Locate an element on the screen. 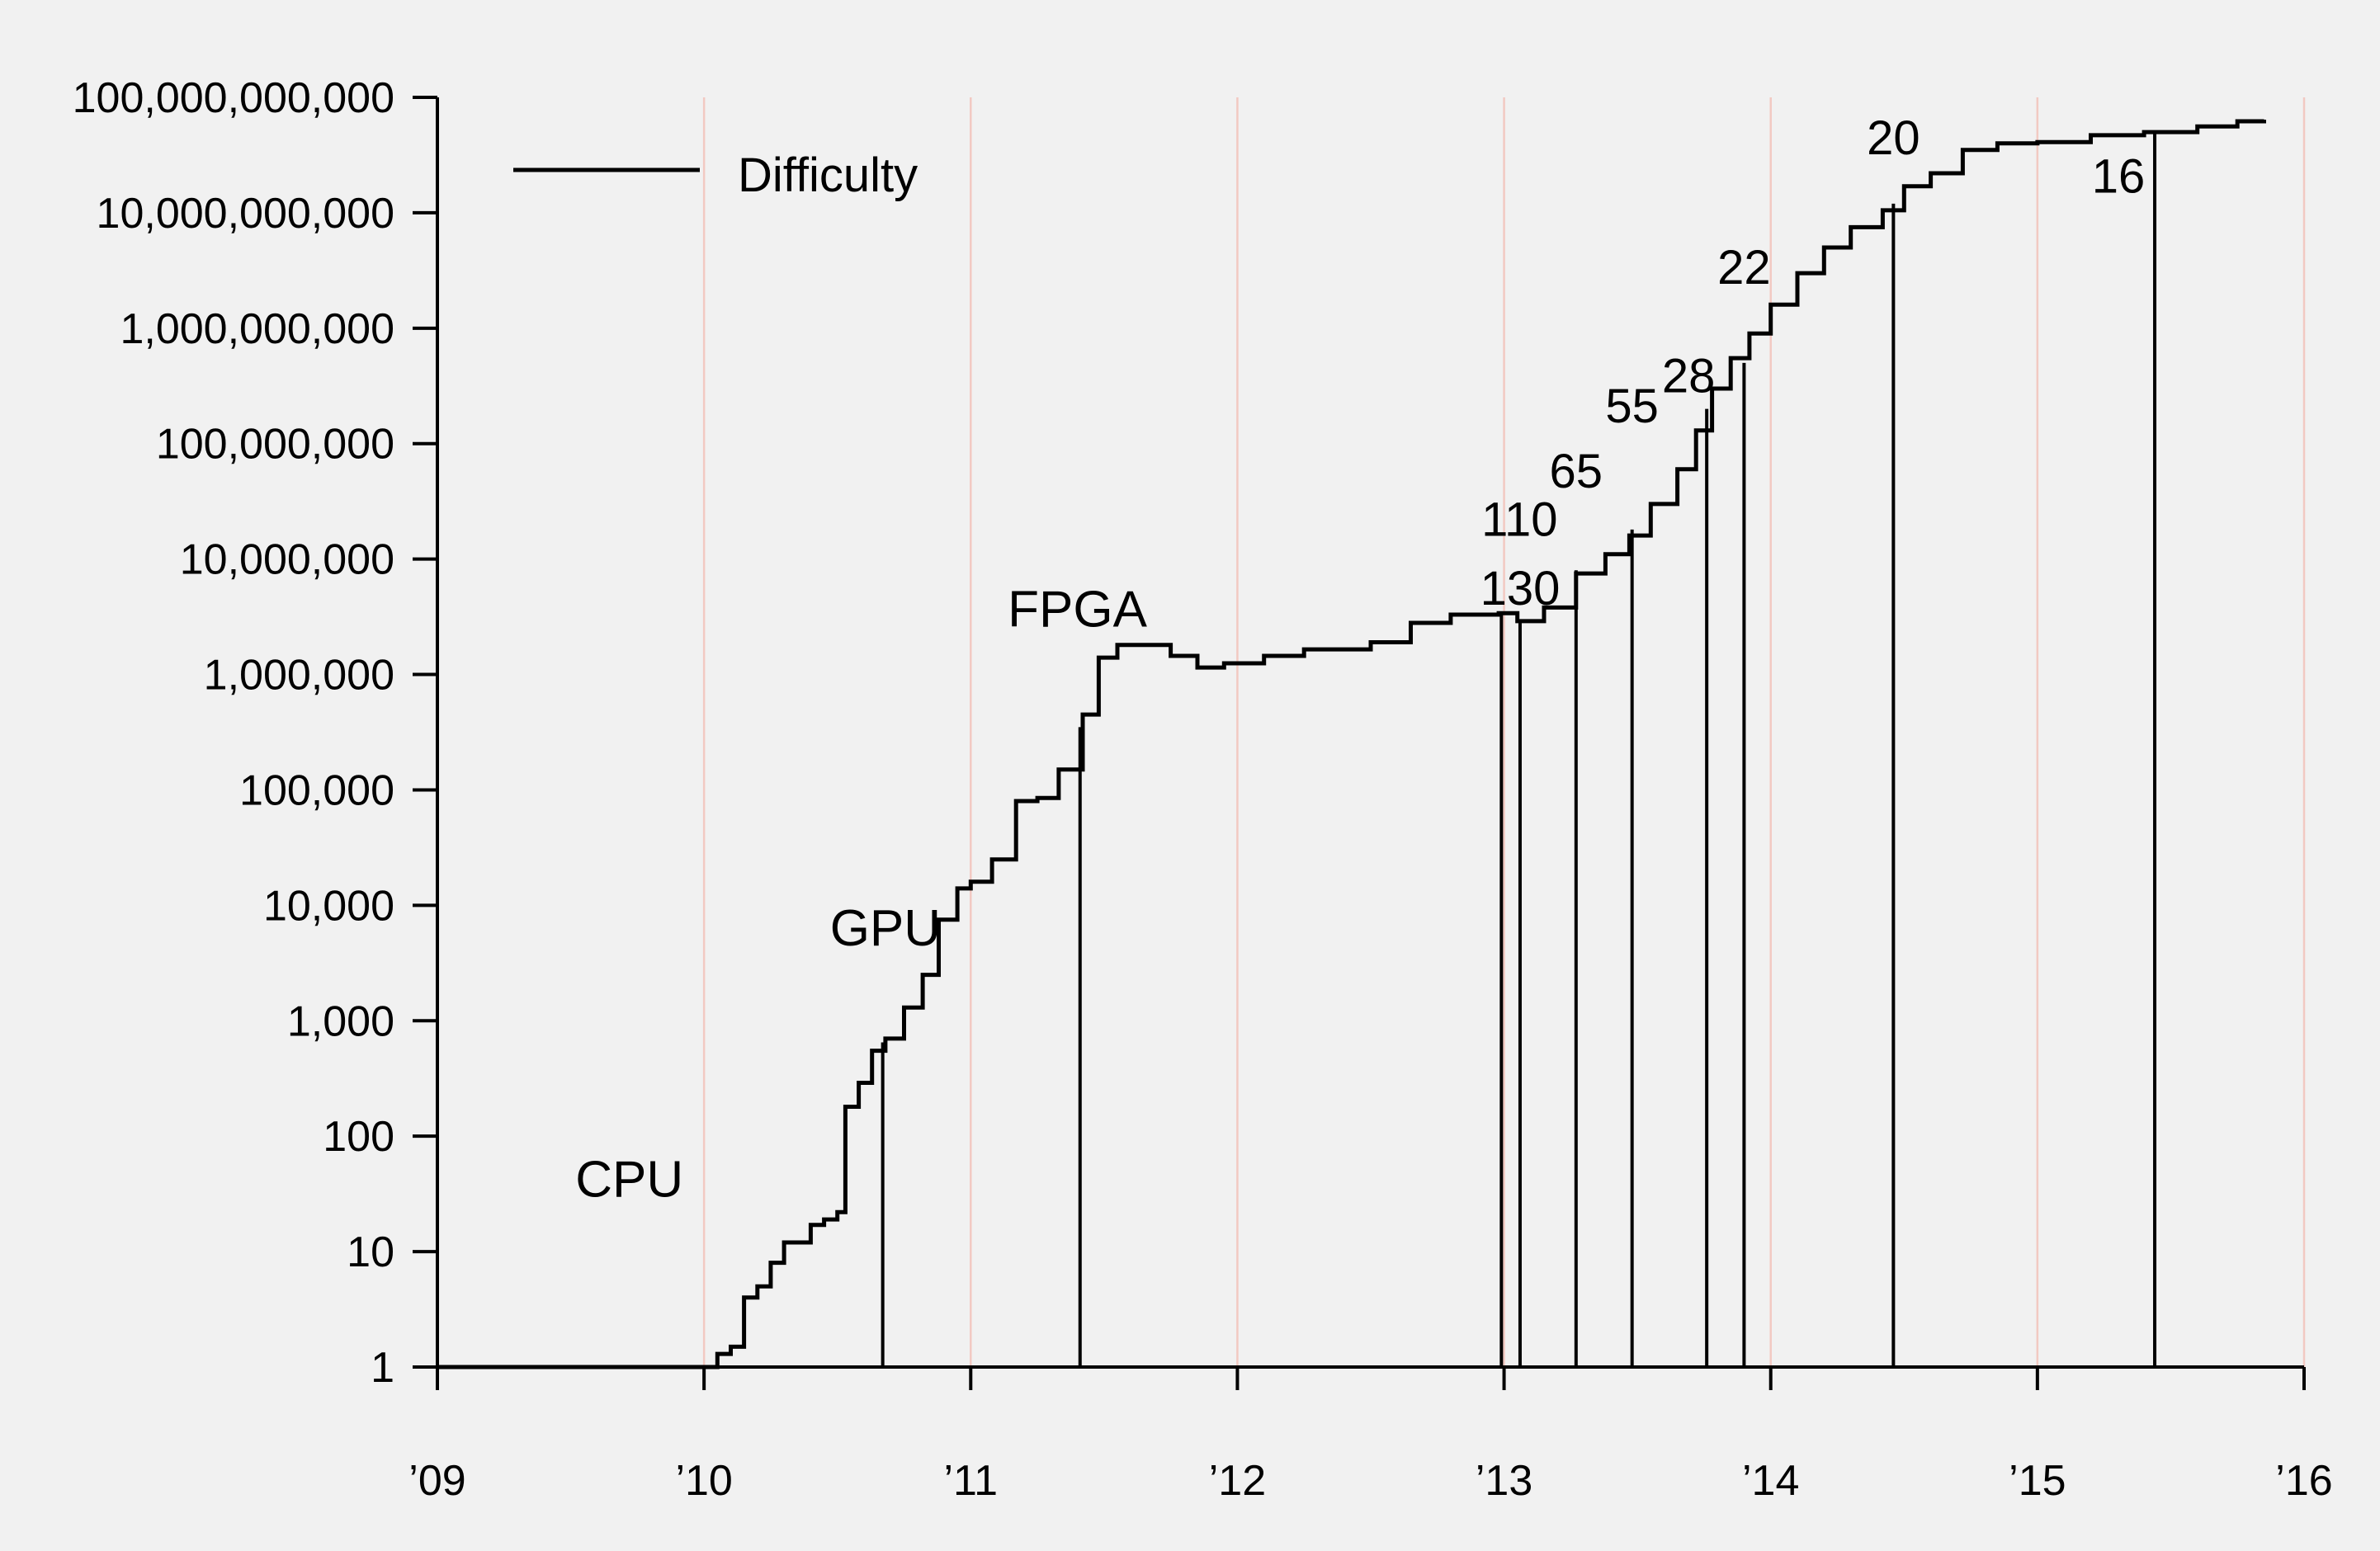  y-tick-label: 1 is located at coordinates (382, 1368).